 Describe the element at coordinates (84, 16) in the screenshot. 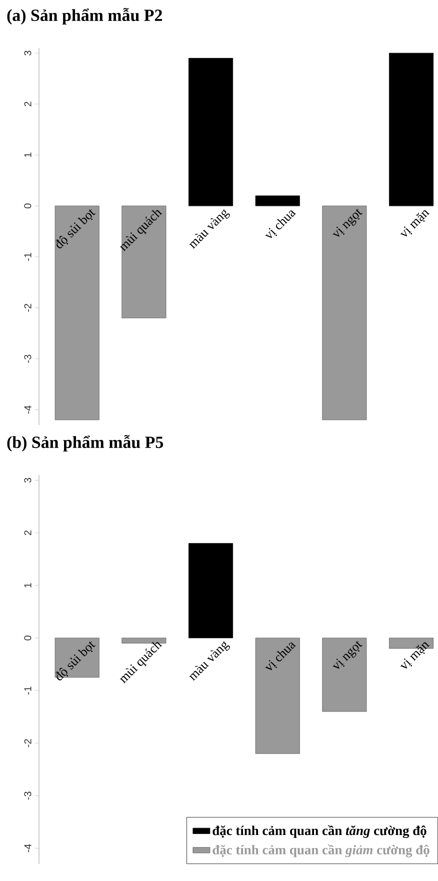

I see `chart-title: (a) Sản phẩm mẫu P2` at that location.